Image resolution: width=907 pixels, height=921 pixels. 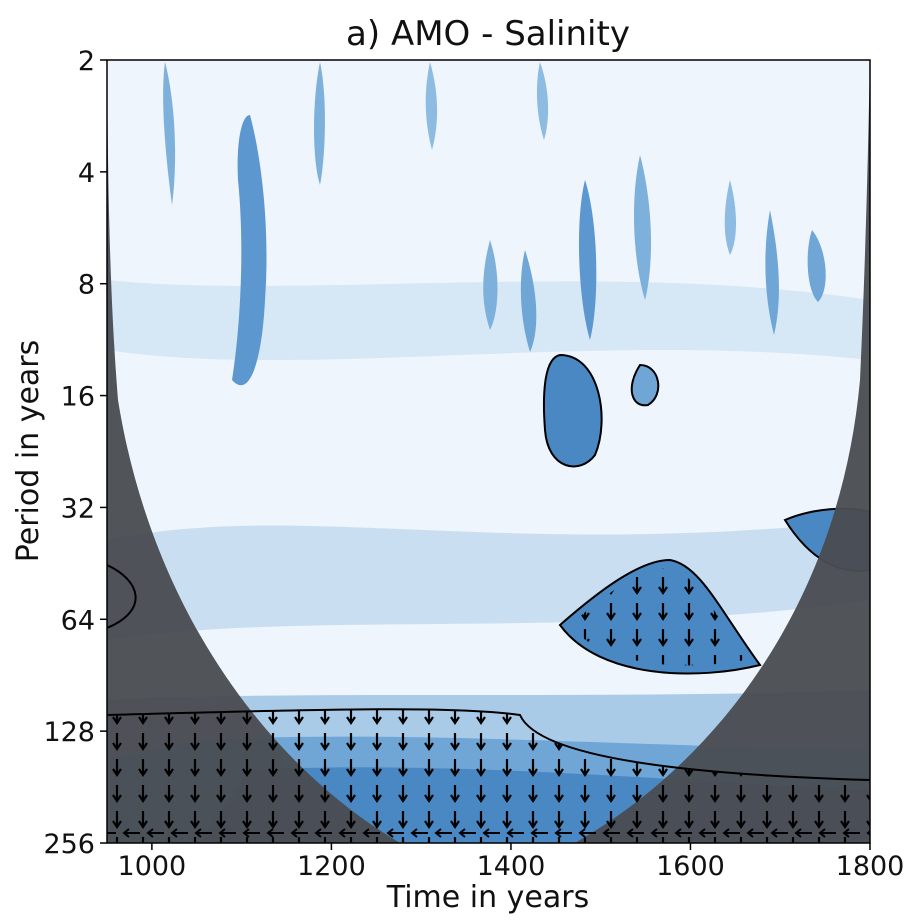 I want to click on y-tick-label: 2, so click(x=86, y=61).